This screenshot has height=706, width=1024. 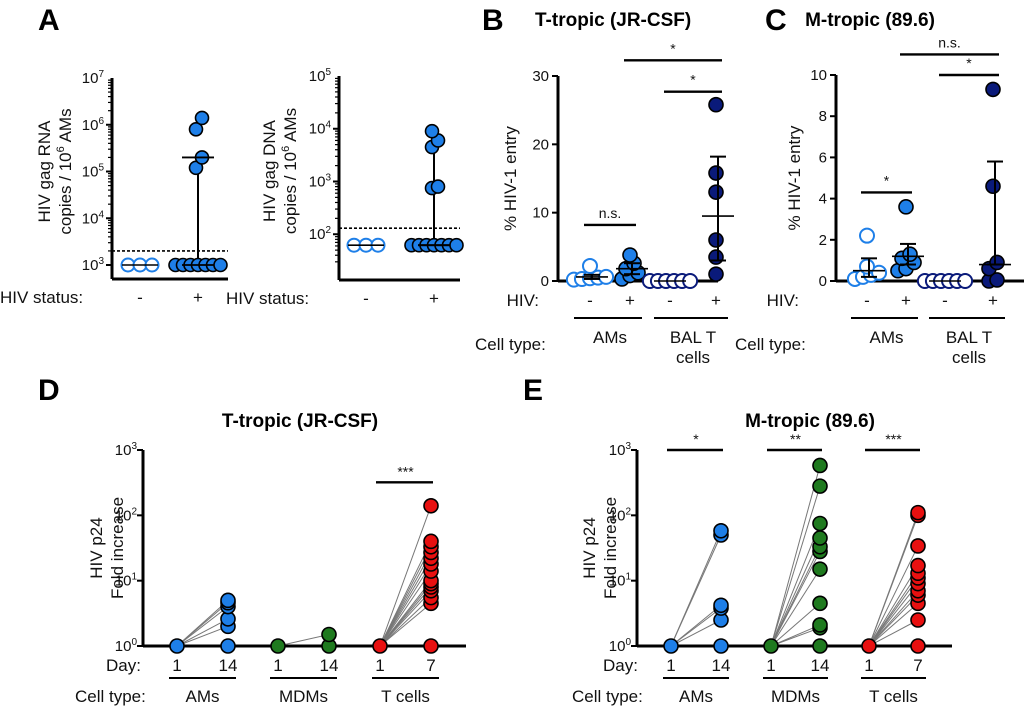 What do you see at coordinates (280, 171) in the screenshot?
I see `y-axis-title: HIV gag DNA copies / 106 AMs` at bounding box center [280, 171].